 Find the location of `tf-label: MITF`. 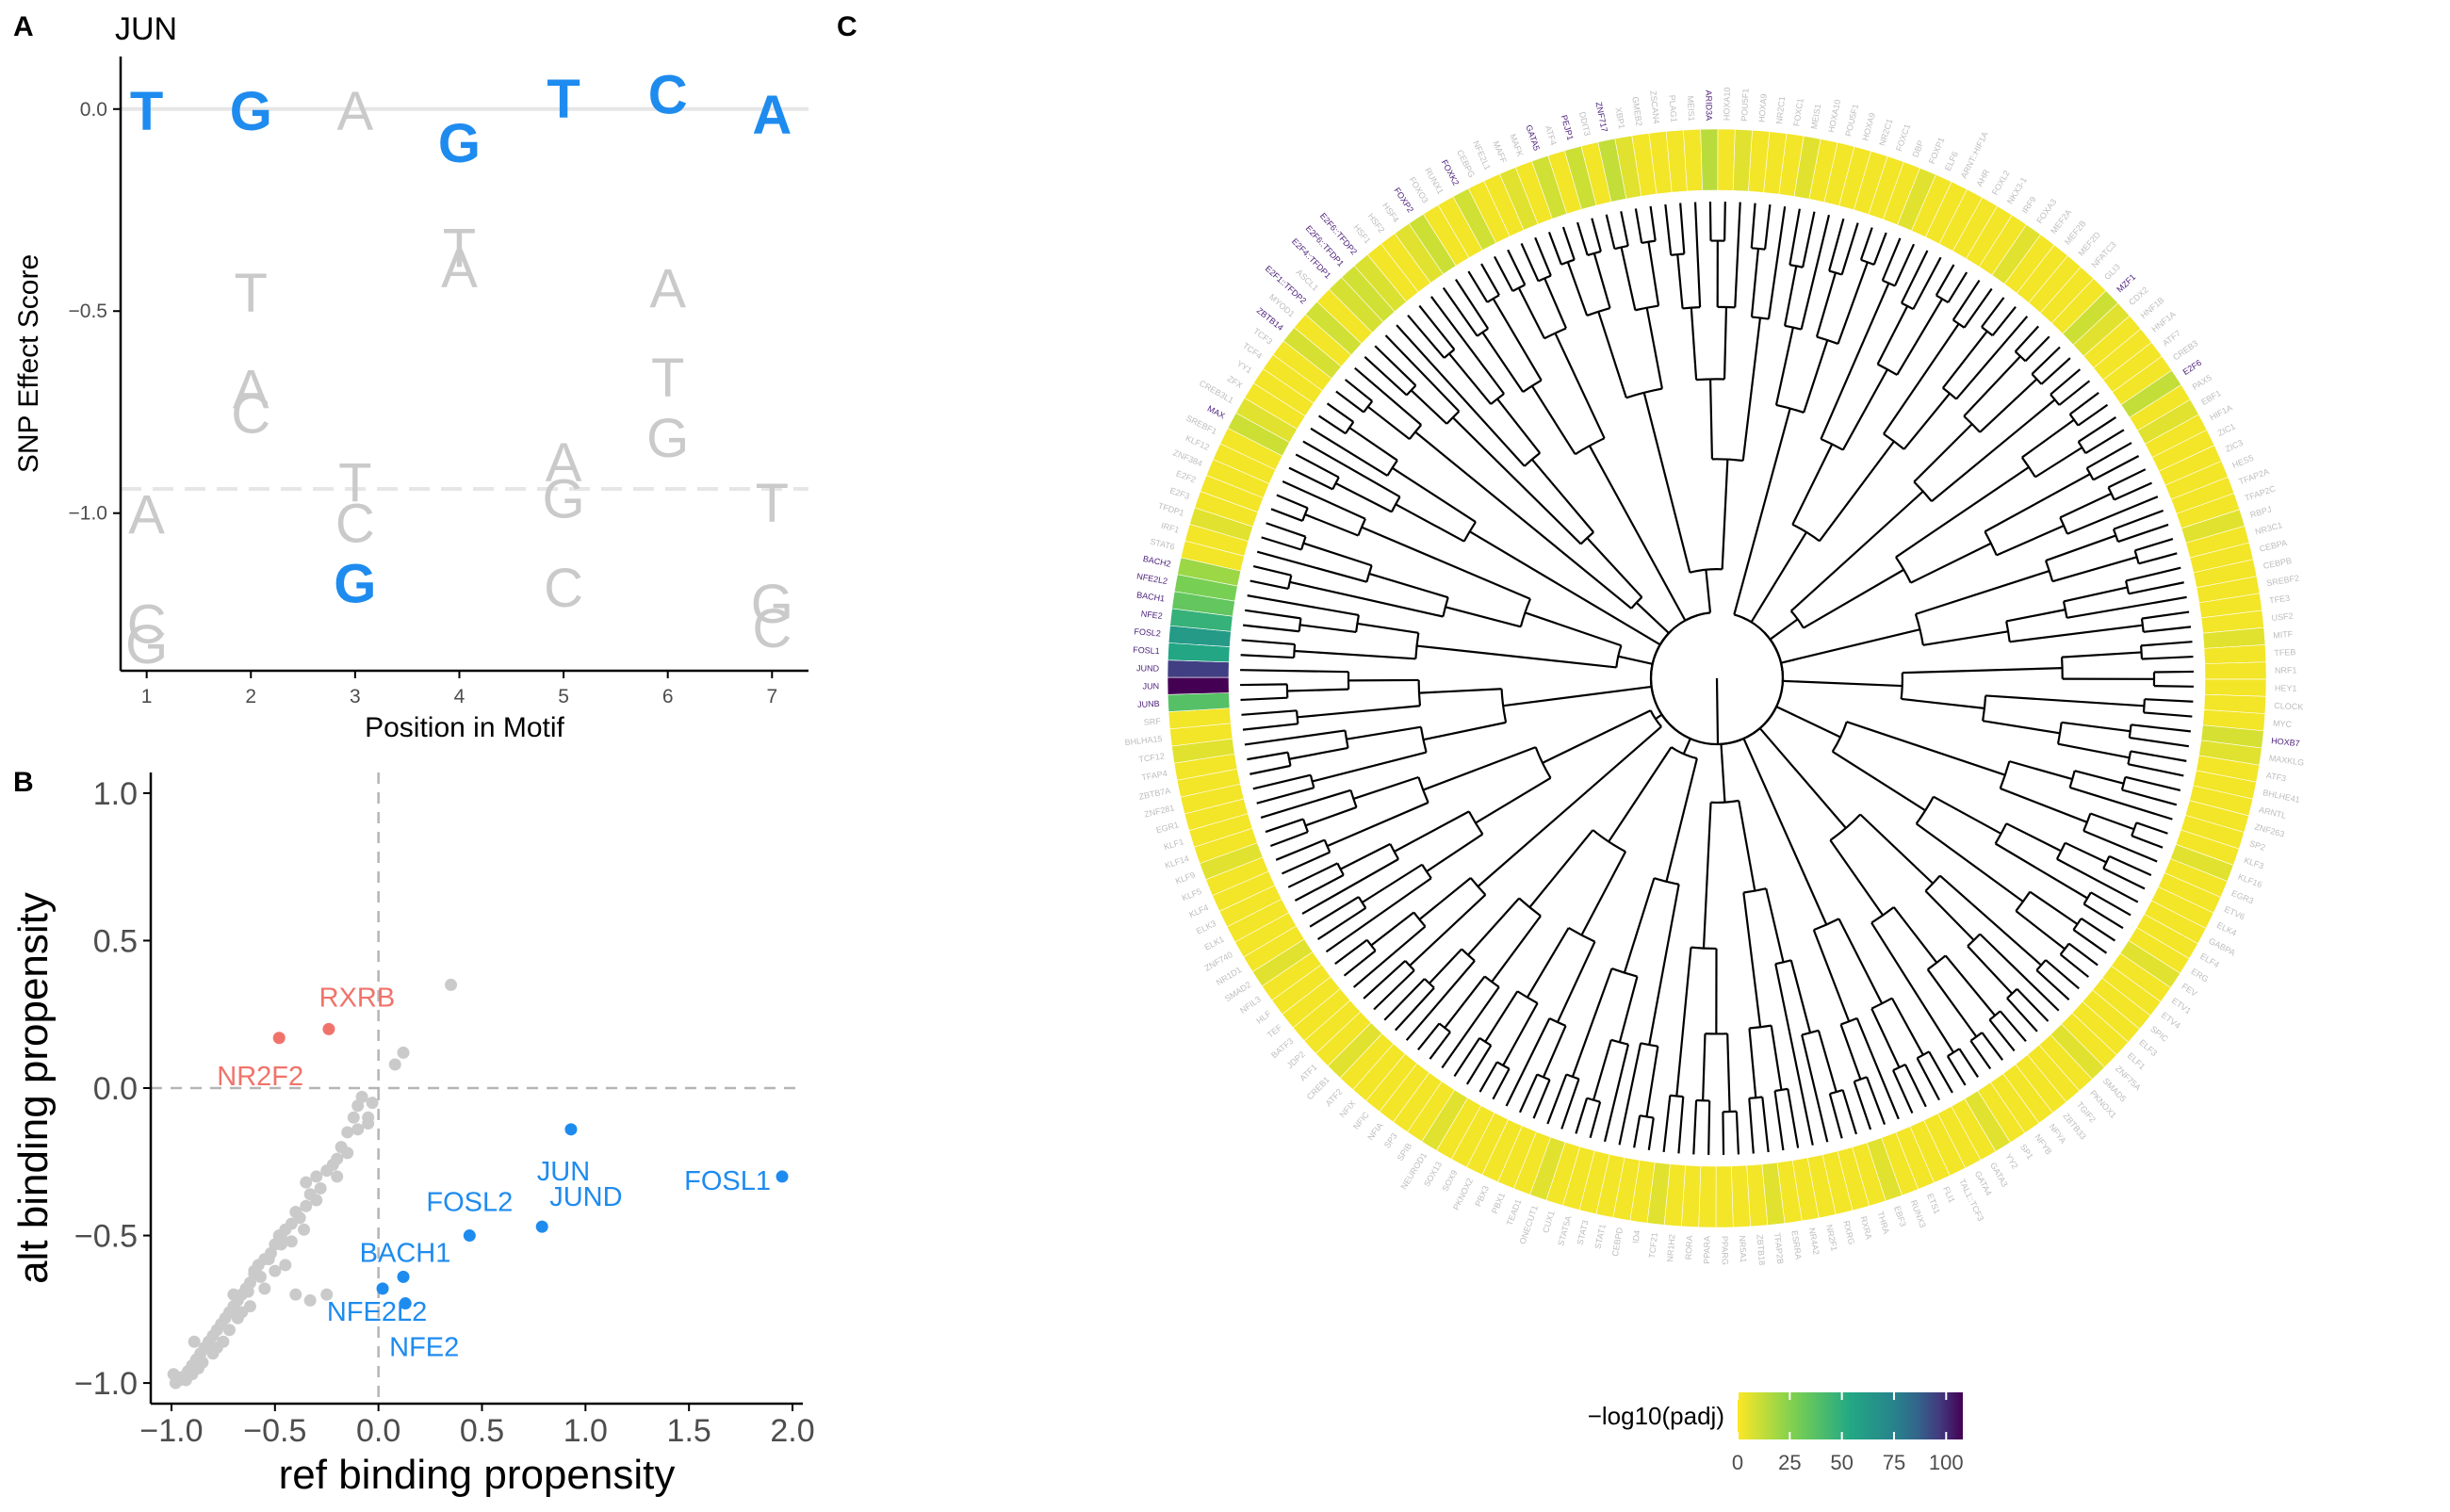

tf-label: MITF is located at coordinates (2283, 635).